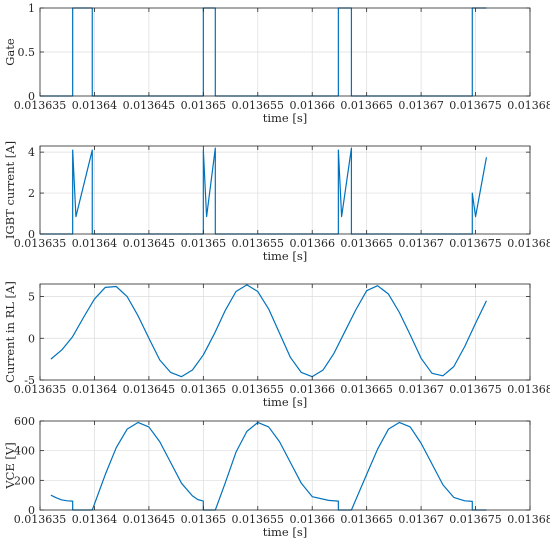 This screenshot has width=550, height=543. What do you see at coordinates (31, 152) in the screenshot?
I see `y-tick-label: 4` at bounding box center [31, 152].